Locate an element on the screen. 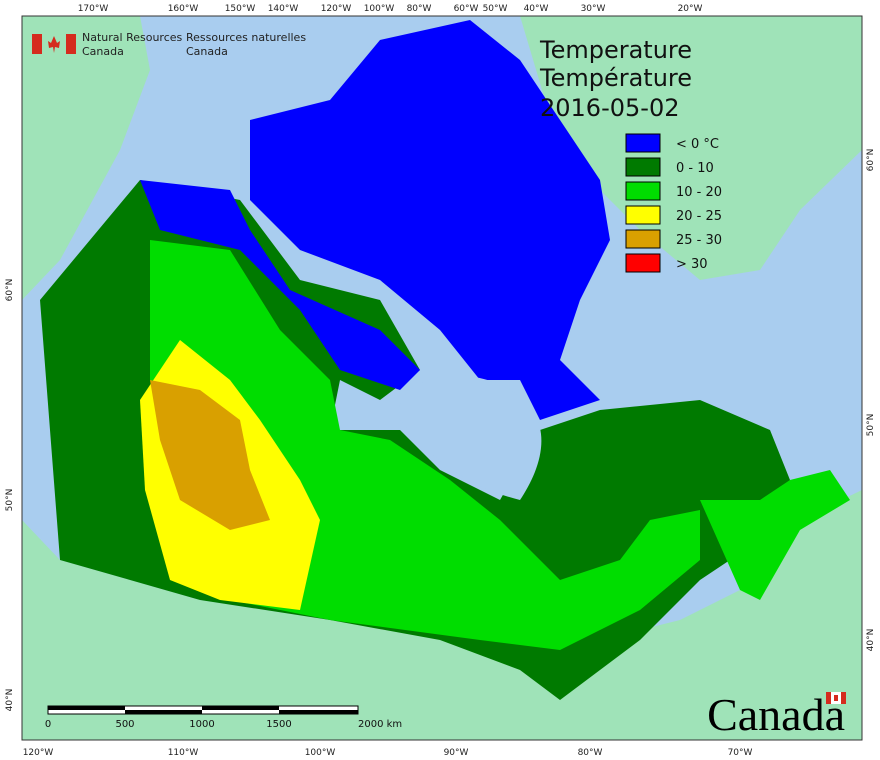 This screenshot has height=760, width=880. scale-label: 2000 km is located at coordinates (380, 724).